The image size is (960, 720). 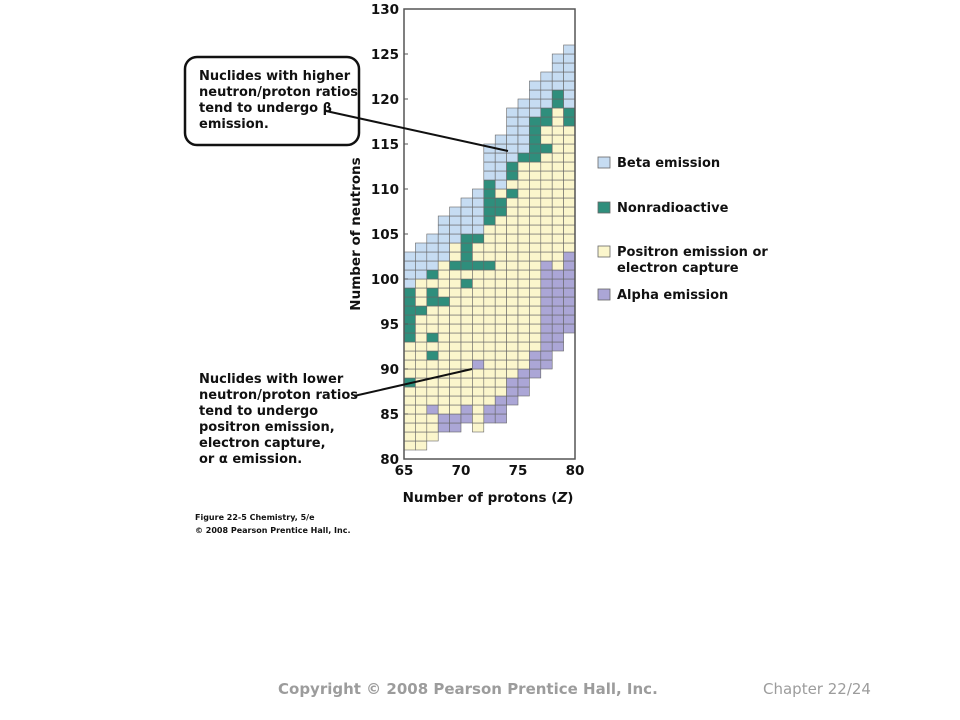 What do you see at coordinates (389, 325) in the screenshot?
I see `y-tick-label: 95` at bounding box center [389, 325].